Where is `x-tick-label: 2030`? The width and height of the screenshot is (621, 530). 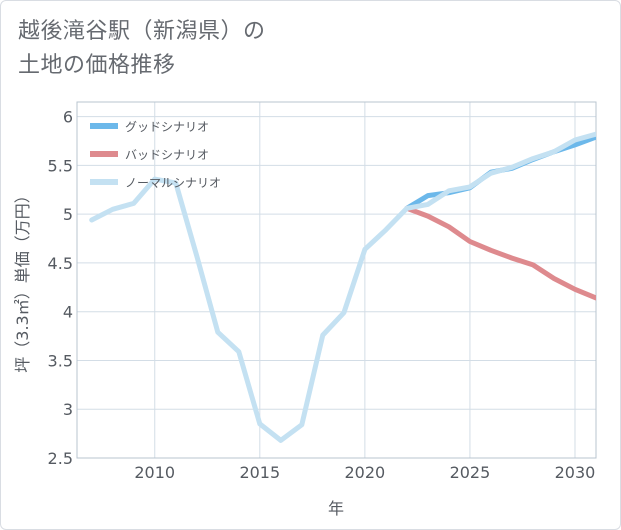
x-tick-label: 2030 is located at coordinates (575, 472).